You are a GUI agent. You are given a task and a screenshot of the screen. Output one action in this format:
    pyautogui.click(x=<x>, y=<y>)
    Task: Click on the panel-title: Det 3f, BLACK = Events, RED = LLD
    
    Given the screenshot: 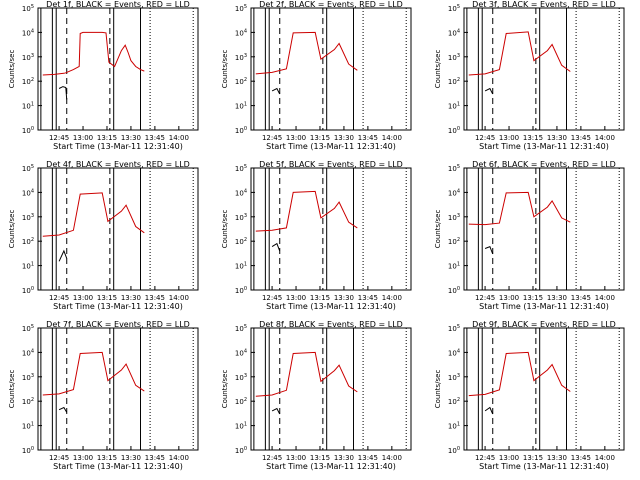 What is the action you would take?
    pyautogui.click(x=544, y=4)
    